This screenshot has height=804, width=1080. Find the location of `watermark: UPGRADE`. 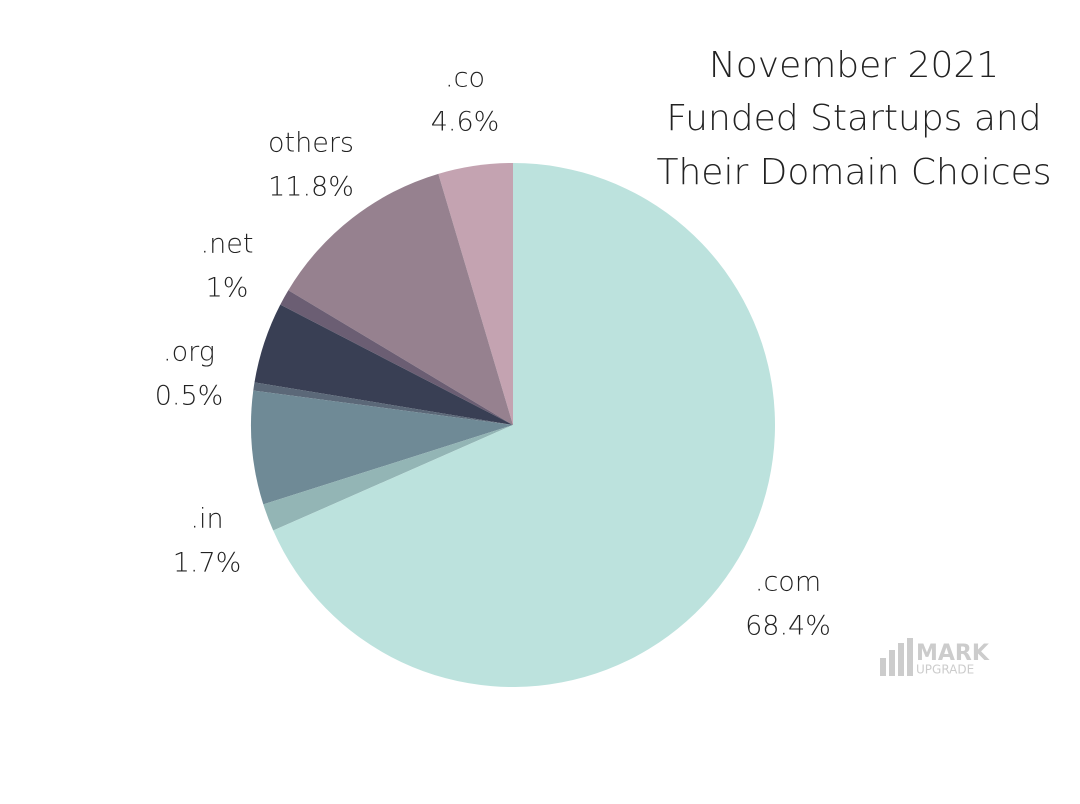

watermark: UPGRADE is located at coordinates (945, 670).